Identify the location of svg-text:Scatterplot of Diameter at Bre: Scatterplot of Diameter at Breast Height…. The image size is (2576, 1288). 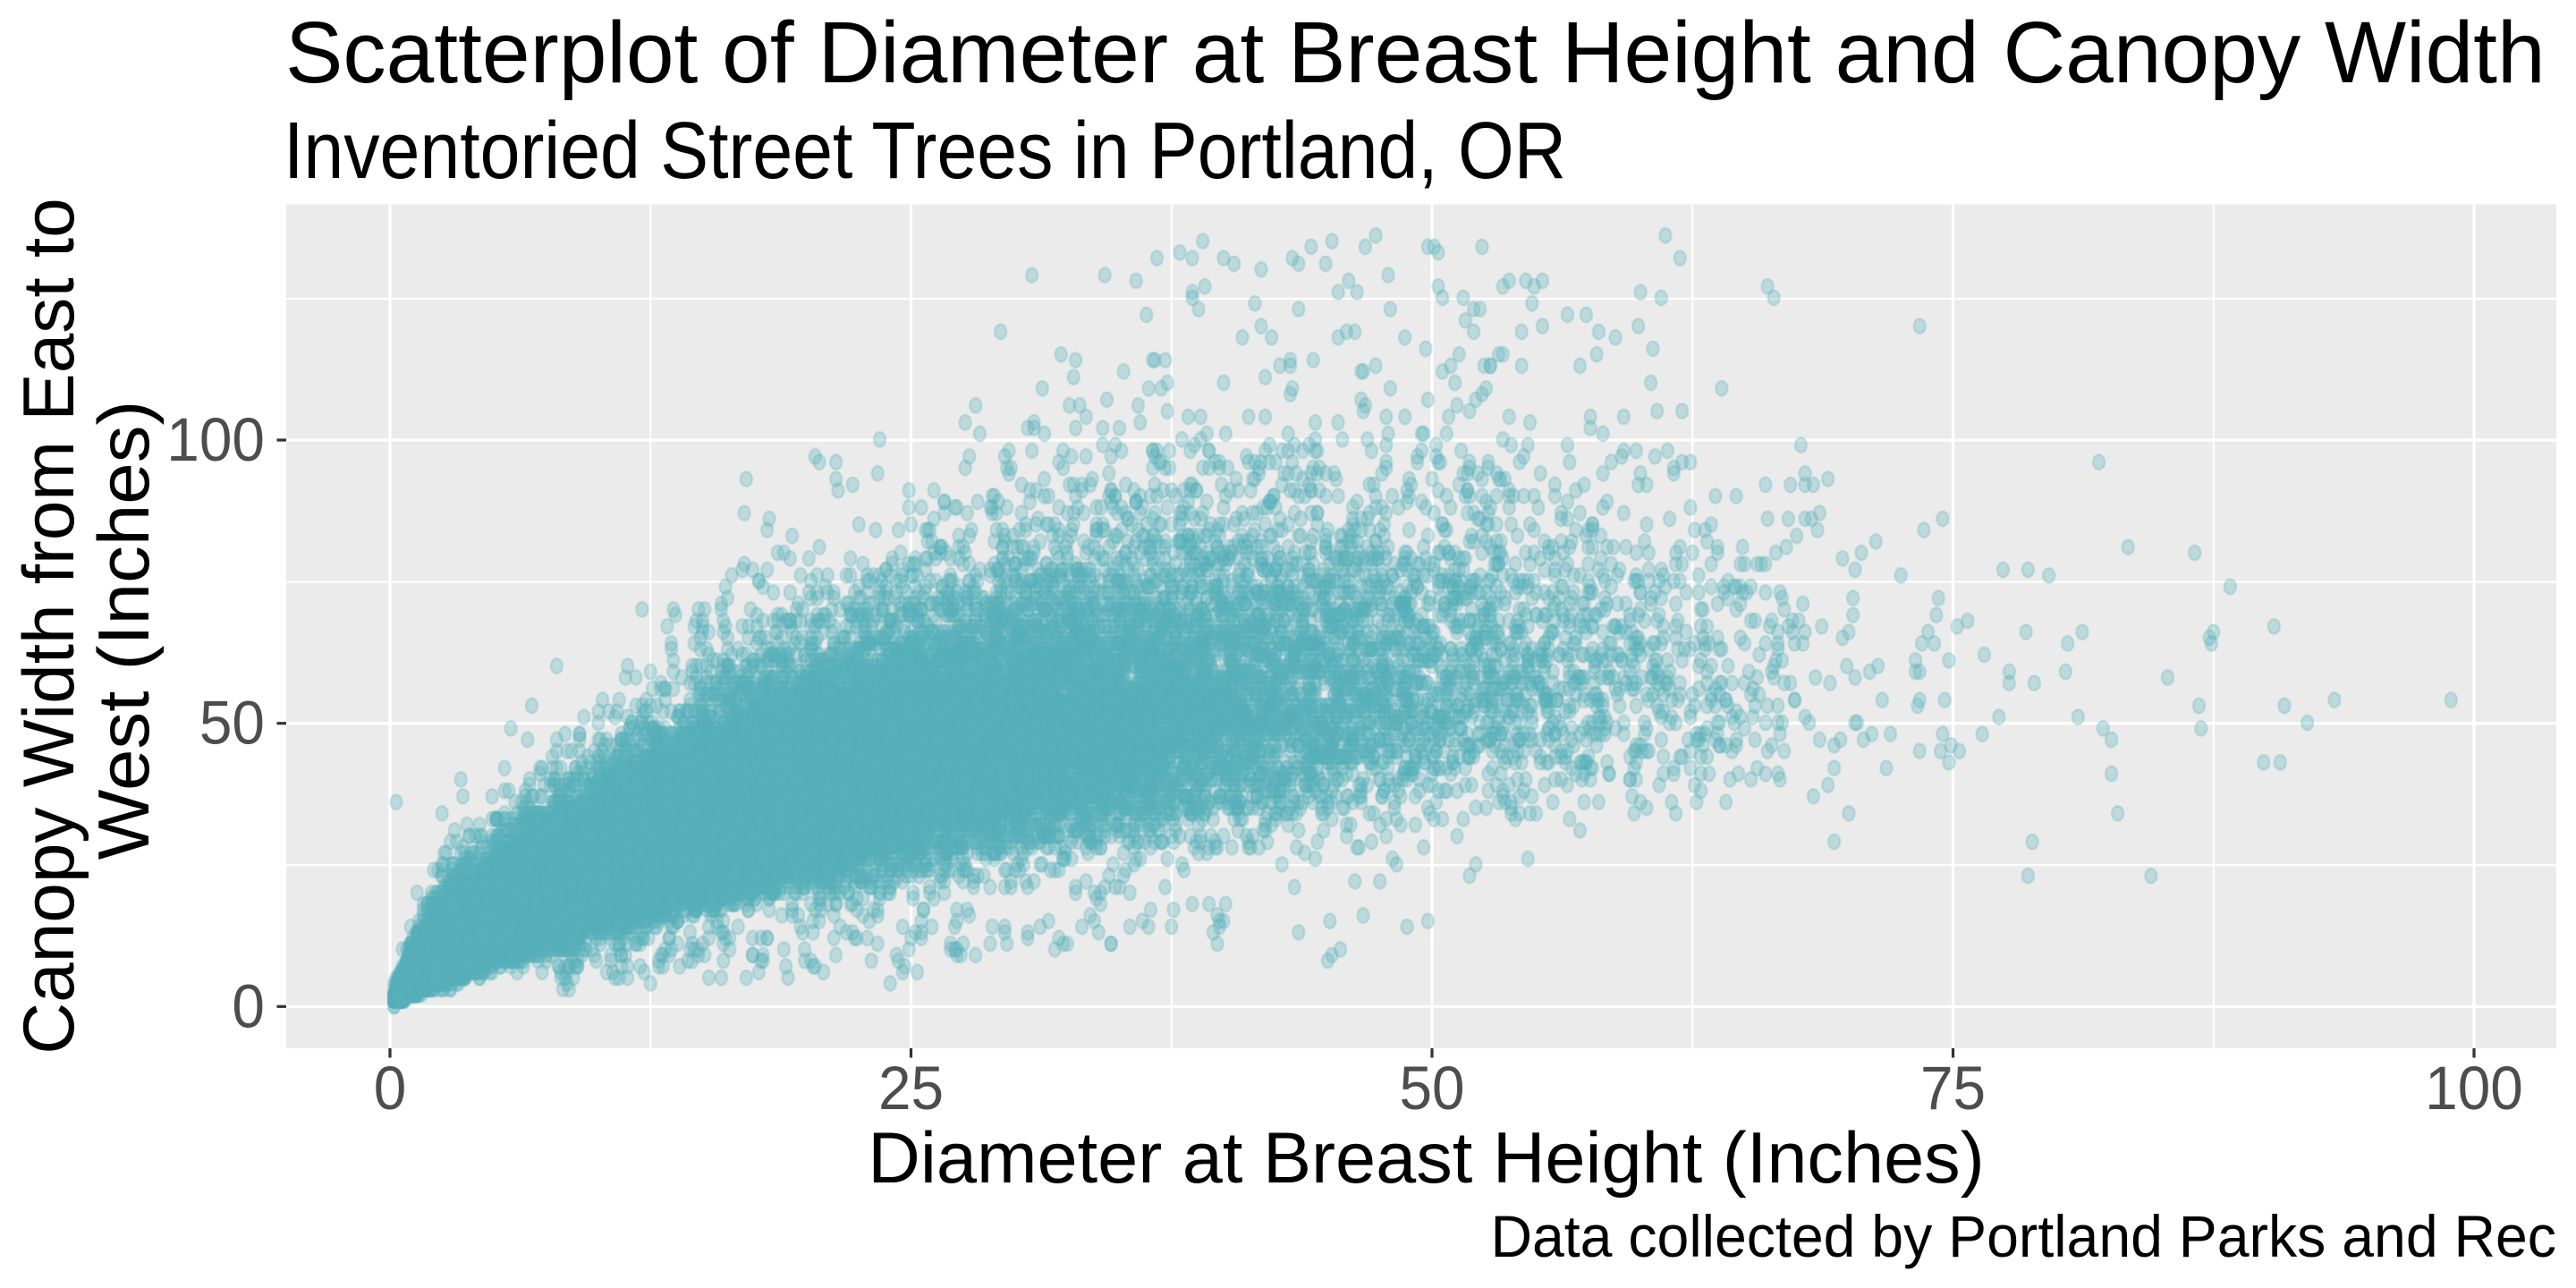
(1415, 53).